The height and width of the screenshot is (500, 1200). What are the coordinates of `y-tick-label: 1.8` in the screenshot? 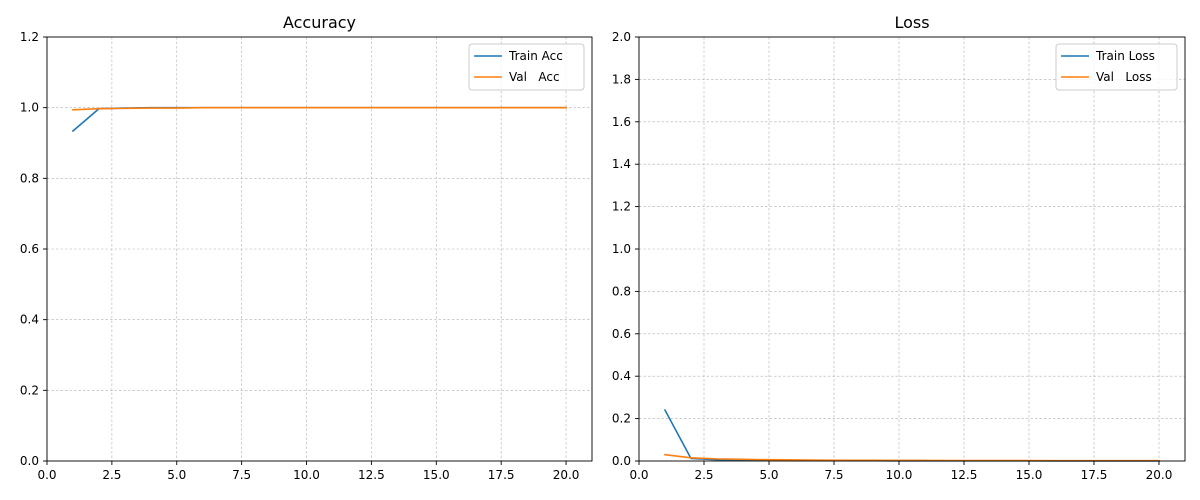 It's located at (621, 79).